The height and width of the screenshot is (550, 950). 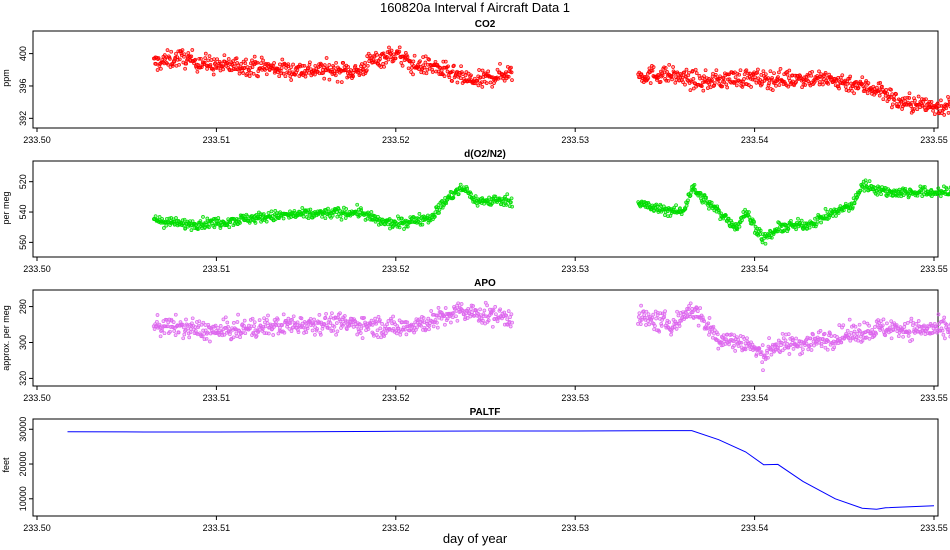 I want to click on paltf-x-tick-label: 233.55, so click(x=934, y=528).